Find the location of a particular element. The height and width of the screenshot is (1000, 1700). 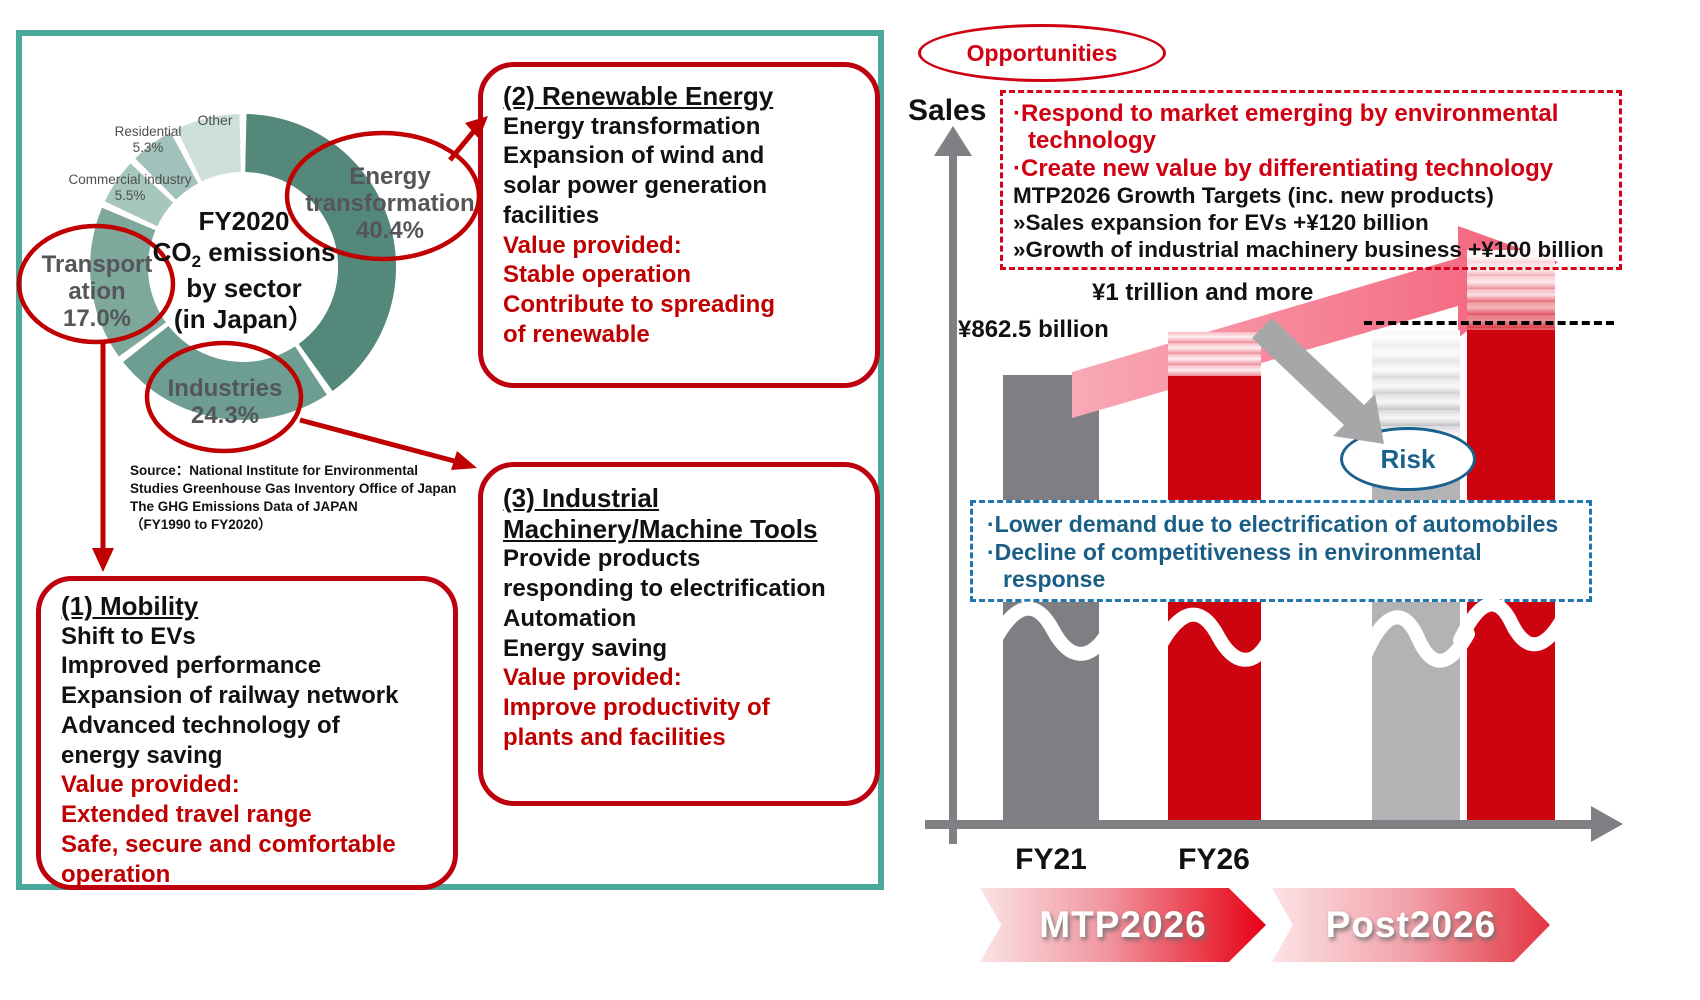

industrial-line-2: Automation is located at coordinates (570, 618).